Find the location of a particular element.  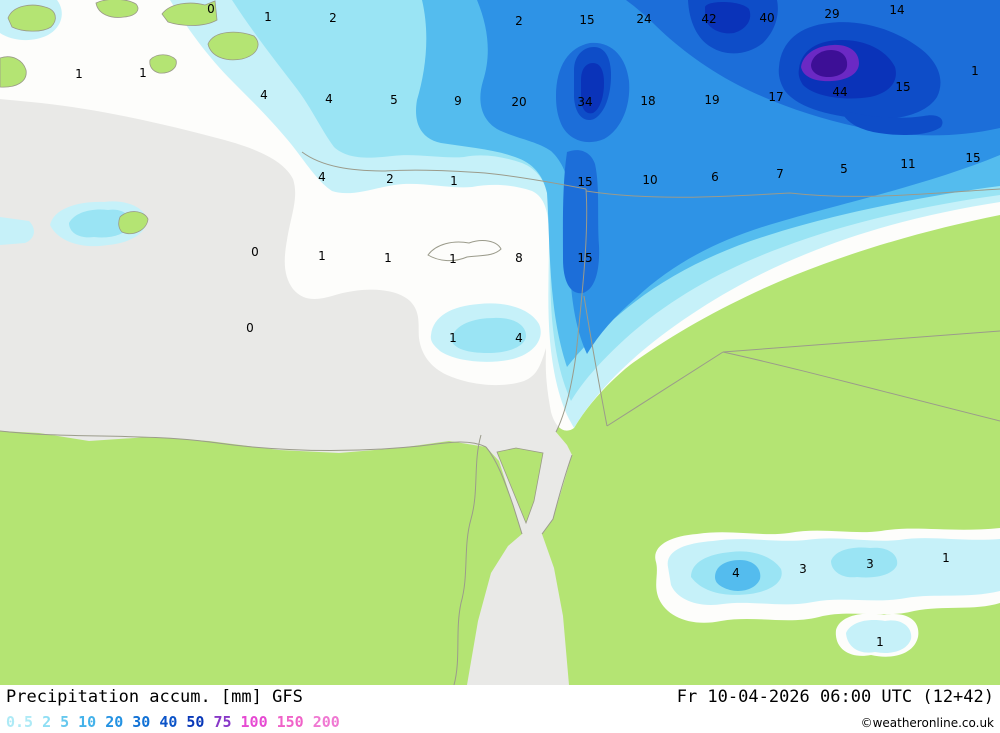

cyprus-coastline is located at coordinates (464, 251).